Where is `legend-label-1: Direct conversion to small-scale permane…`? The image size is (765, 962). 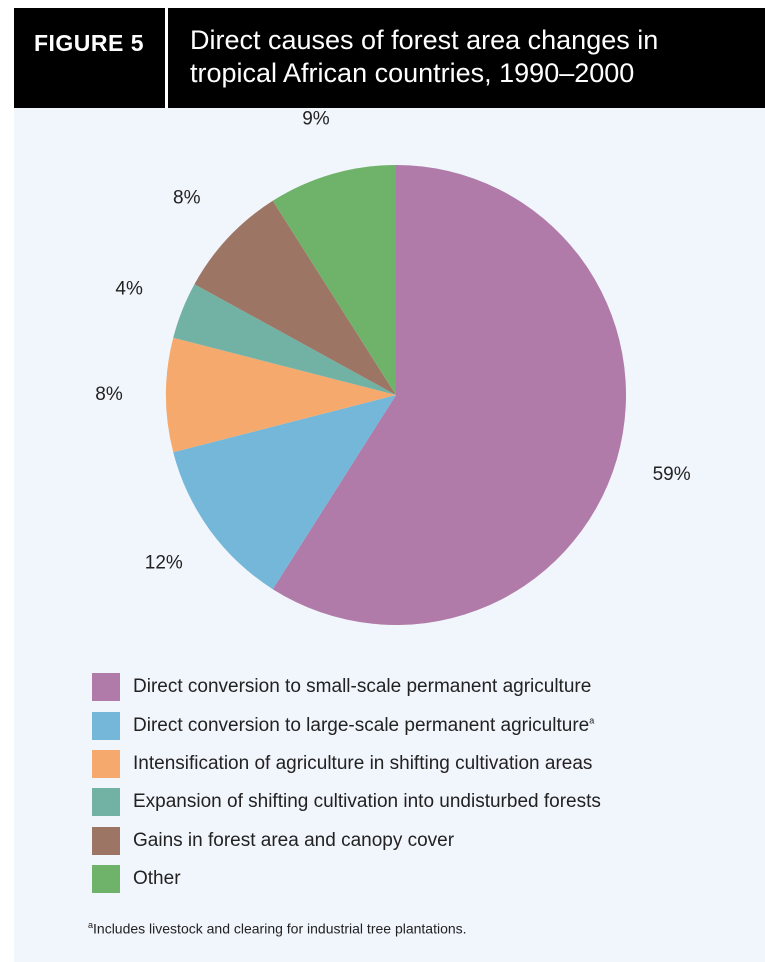
legend-label-1: Direct conversion to small-scale permane… is located at coordinates (362, 687).